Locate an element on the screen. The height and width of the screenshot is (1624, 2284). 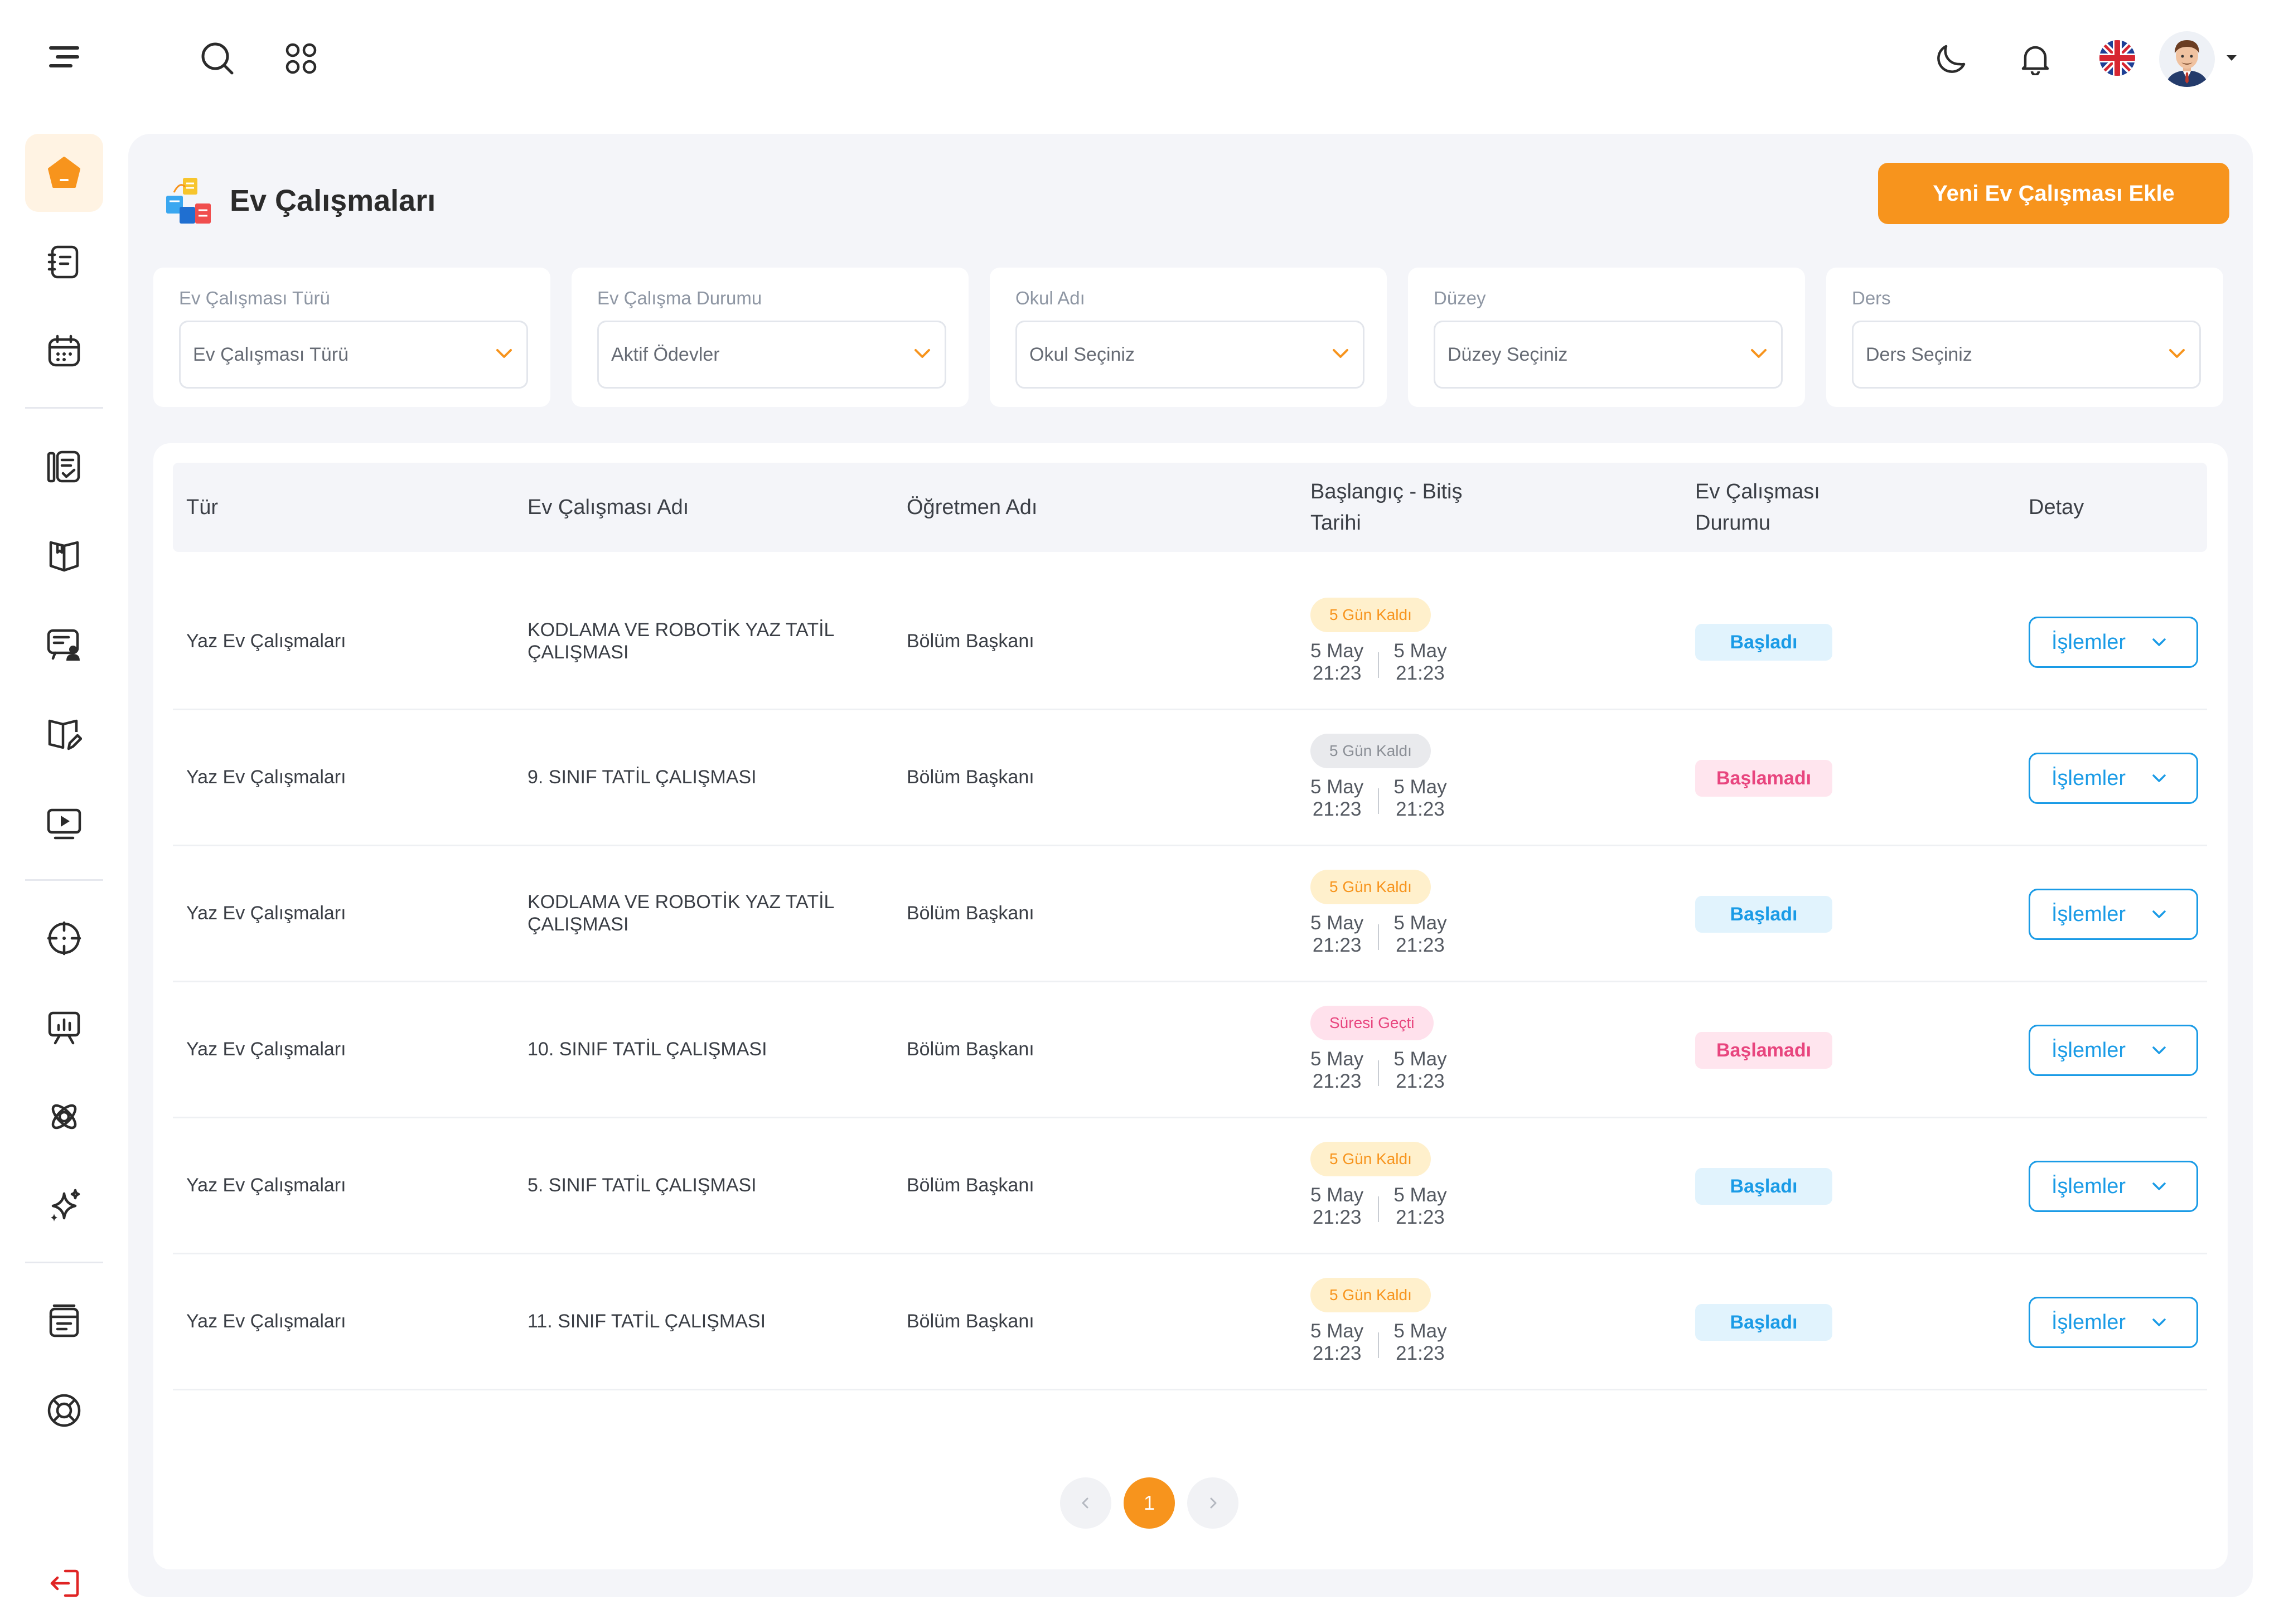
sidebar-item-ai is located at coordinates (64, 1206).